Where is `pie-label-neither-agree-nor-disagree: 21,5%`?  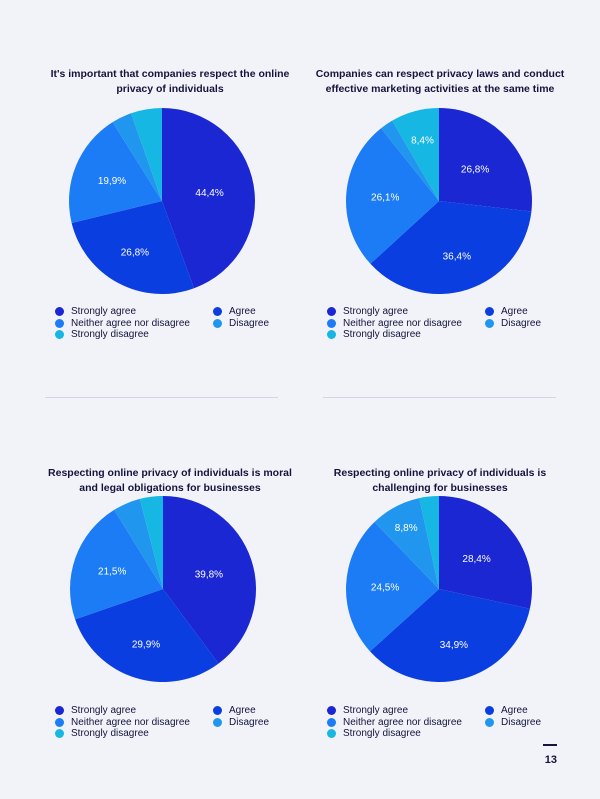 pie-label-neither-agree-nor-disagree: 21,5% is located at coordinates (112, 571).